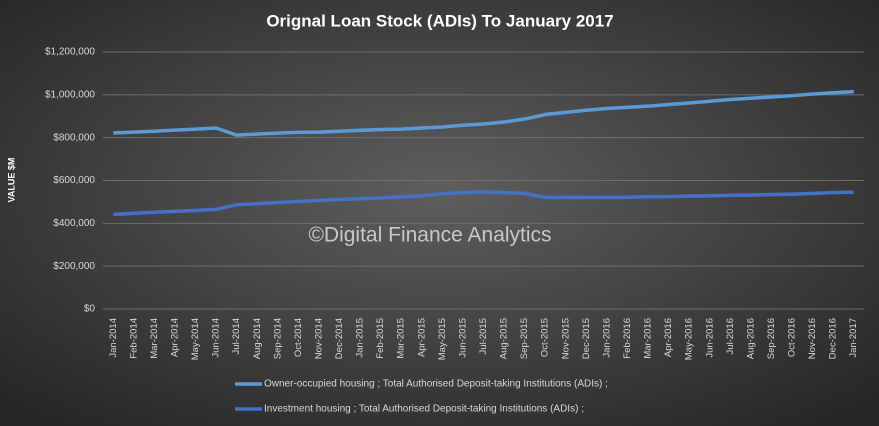 This screenshot has width=879, height=426. Describe the element at coordinates (483, 336) in the screenshot. I see `x-tick-label: Jul-2015` at that location.